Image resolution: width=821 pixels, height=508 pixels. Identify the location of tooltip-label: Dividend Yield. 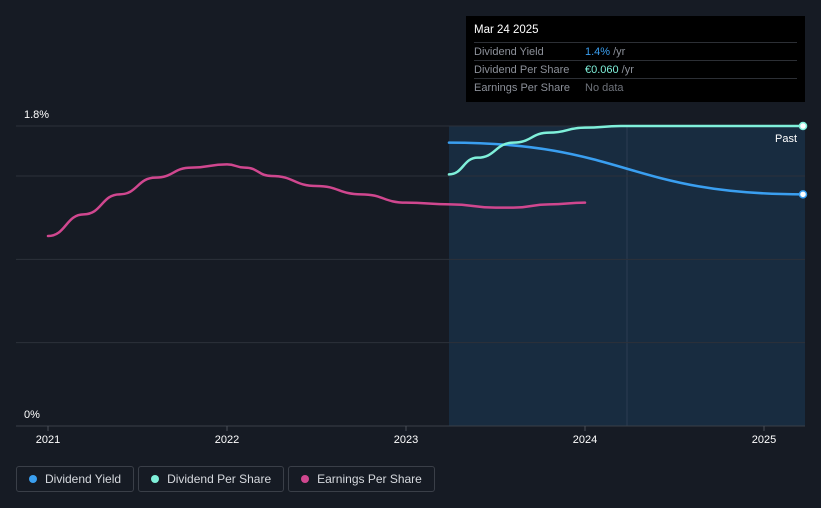
(509, 51).